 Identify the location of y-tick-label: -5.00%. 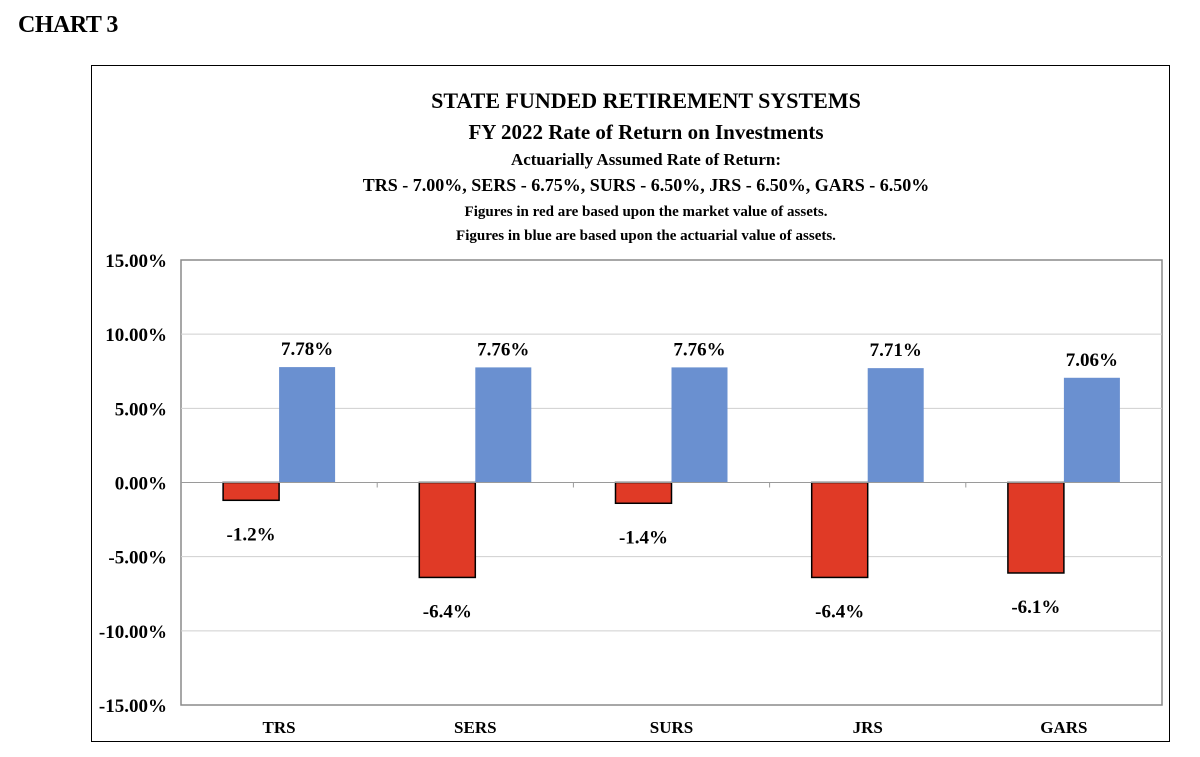
(137, 558).